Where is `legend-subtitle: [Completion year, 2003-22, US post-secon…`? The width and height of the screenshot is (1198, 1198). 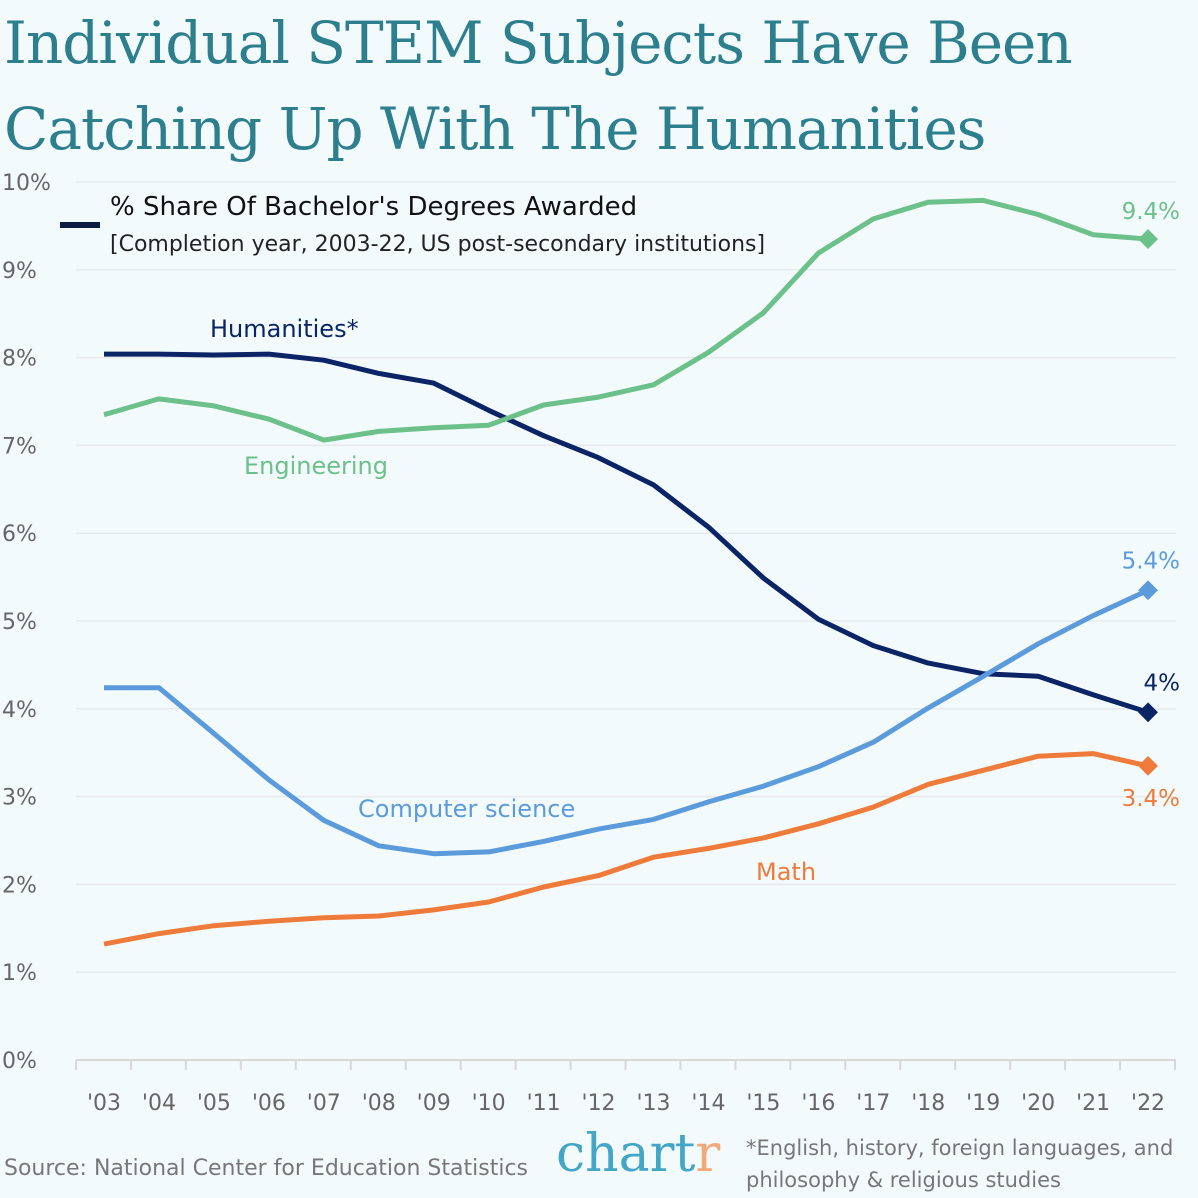
legend-subtitle: [Completion year, 2003-22, US post-secon… is located at coordinates (438, 244).